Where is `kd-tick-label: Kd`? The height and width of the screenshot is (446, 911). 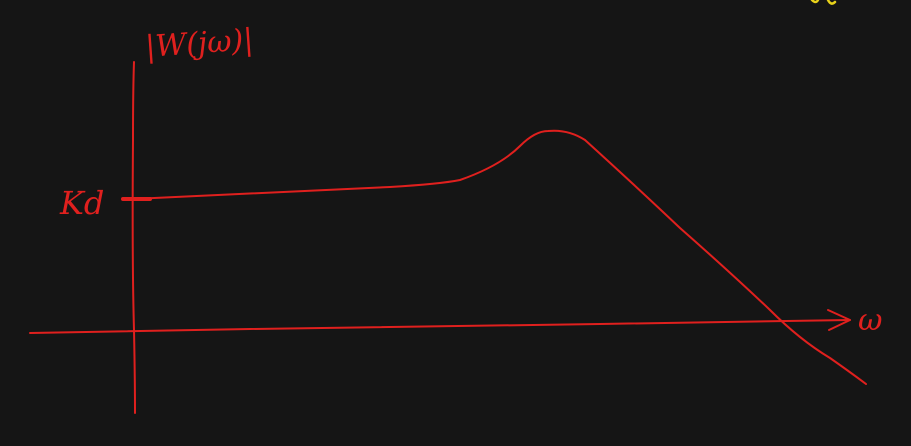 kd-tick-label: Kd is located at coordinates (81, 203).